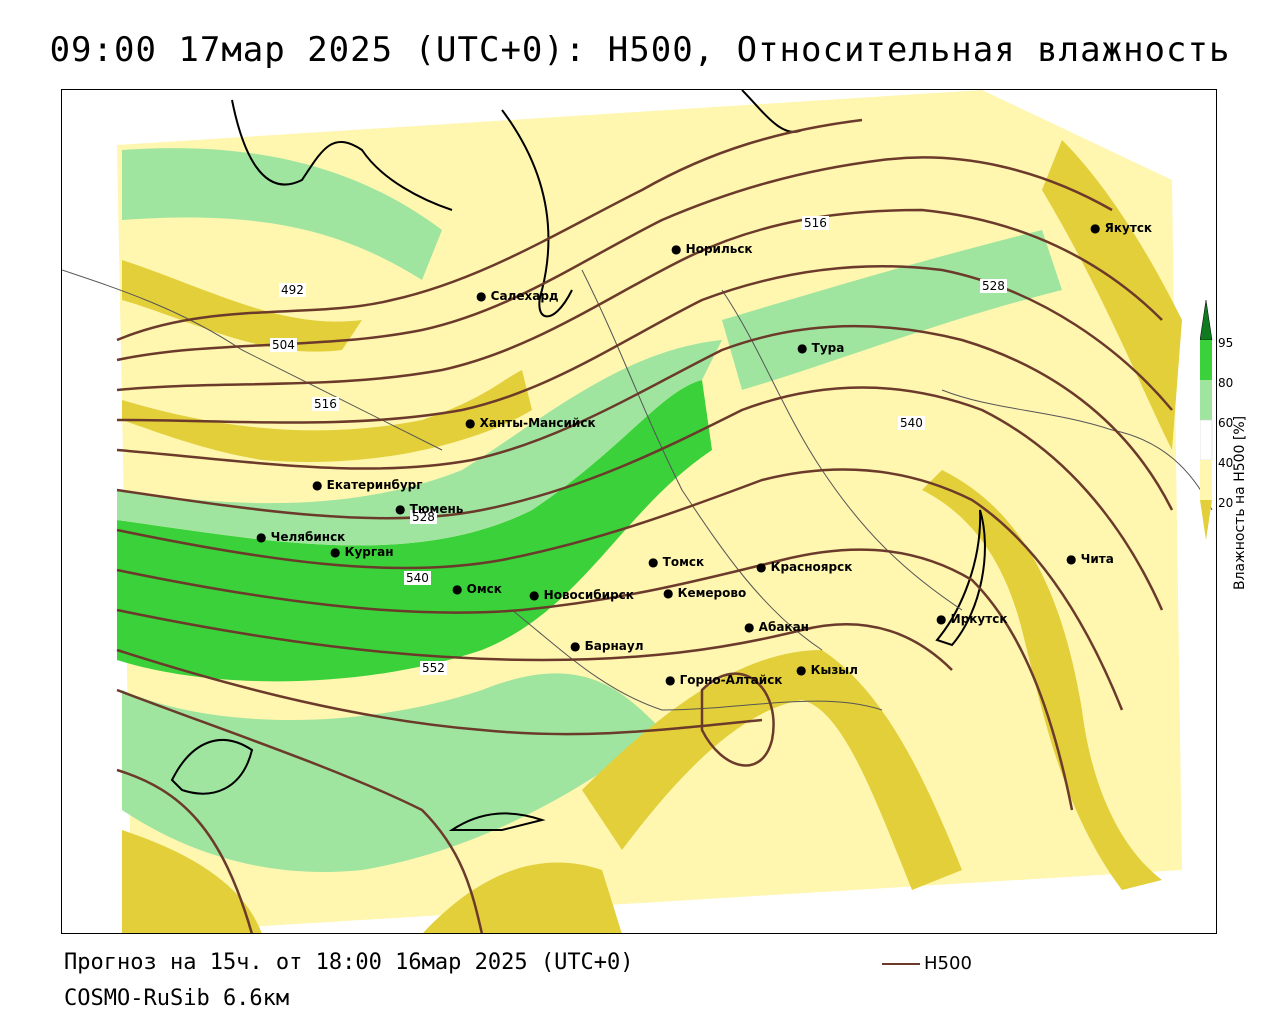  Describe the element at coordinates (1097, 559) in the screenshot. I see `city-label: Чита` at that location.